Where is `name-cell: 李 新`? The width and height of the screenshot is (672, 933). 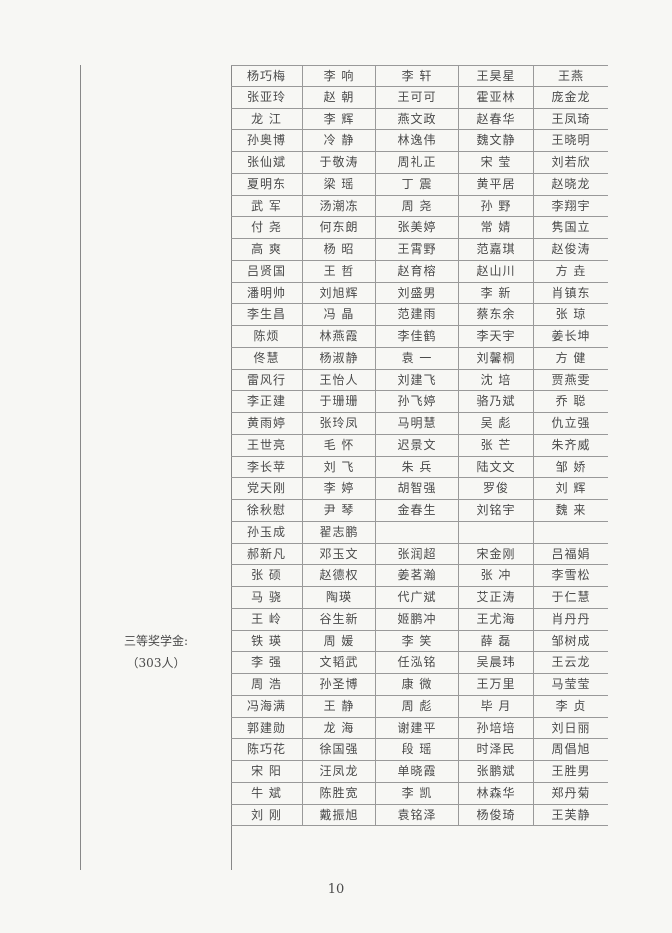
name-cell: 李 新 is located at coordinates (496, 293).